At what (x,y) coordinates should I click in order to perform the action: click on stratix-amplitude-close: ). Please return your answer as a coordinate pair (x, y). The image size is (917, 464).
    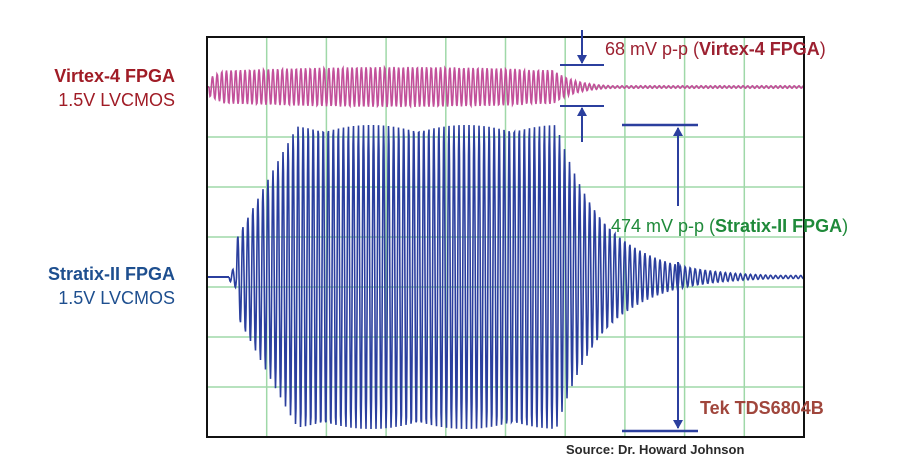
    Looking at the image, I should click on (845, 226).